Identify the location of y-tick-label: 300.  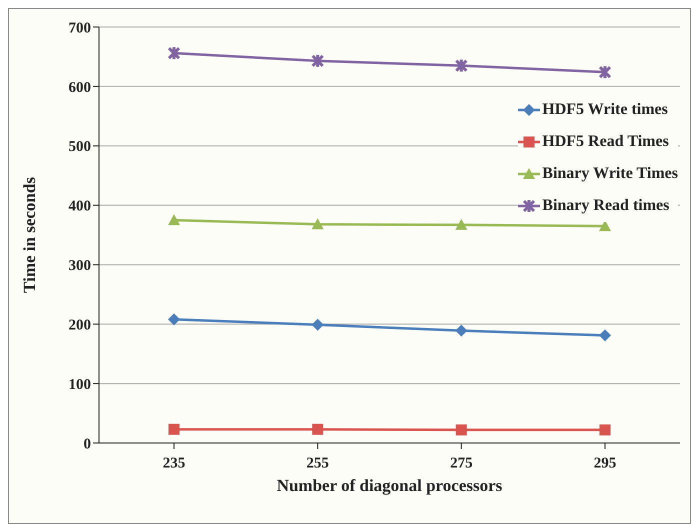
(79, 266).